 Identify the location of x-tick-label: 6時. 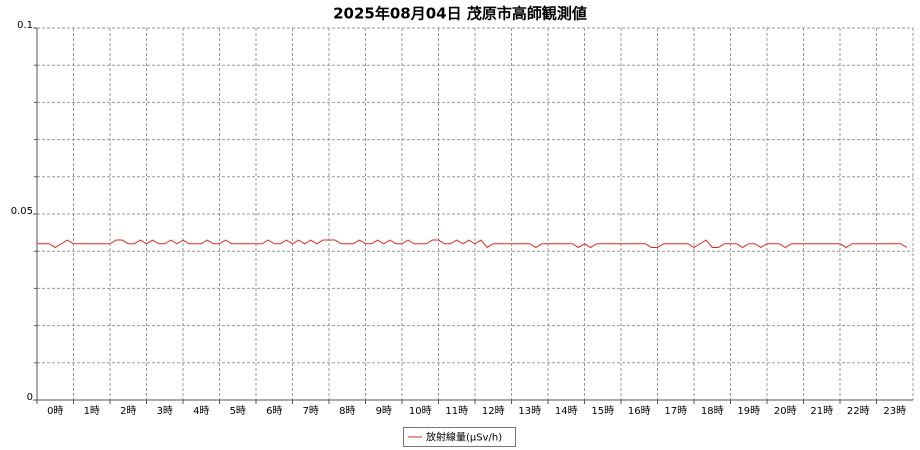
(274, 411).